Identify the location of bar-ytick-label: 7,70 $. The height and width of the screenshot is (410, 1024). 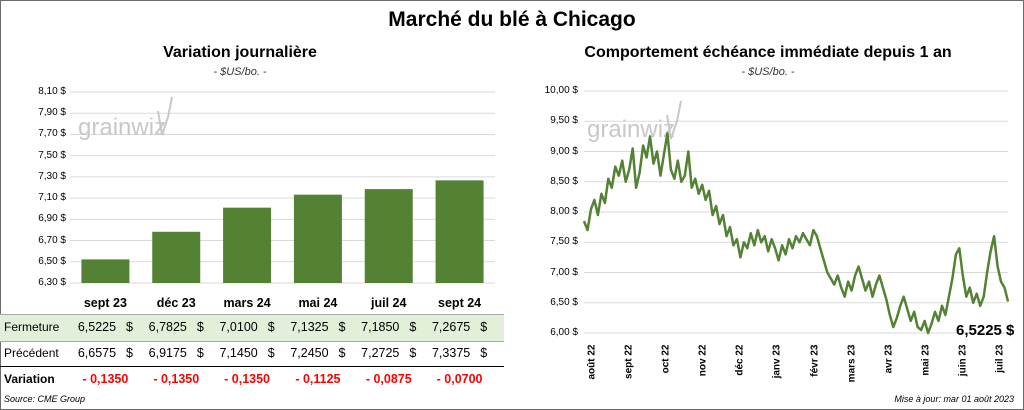
(52, 134).